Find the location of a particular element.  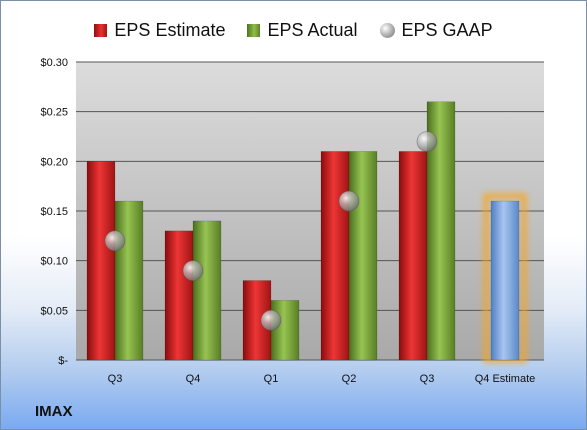

legend-swatch-eps-estimate is located at coordinates (101, 30).